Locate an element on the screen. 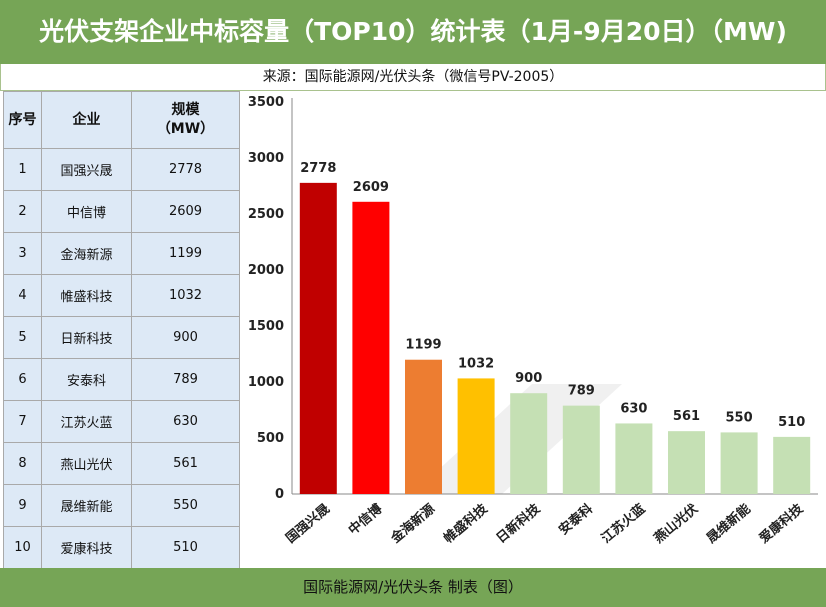 The image size is (826, 607). table-row: 2 中信博 2609 is located at coordinates (121, 211).